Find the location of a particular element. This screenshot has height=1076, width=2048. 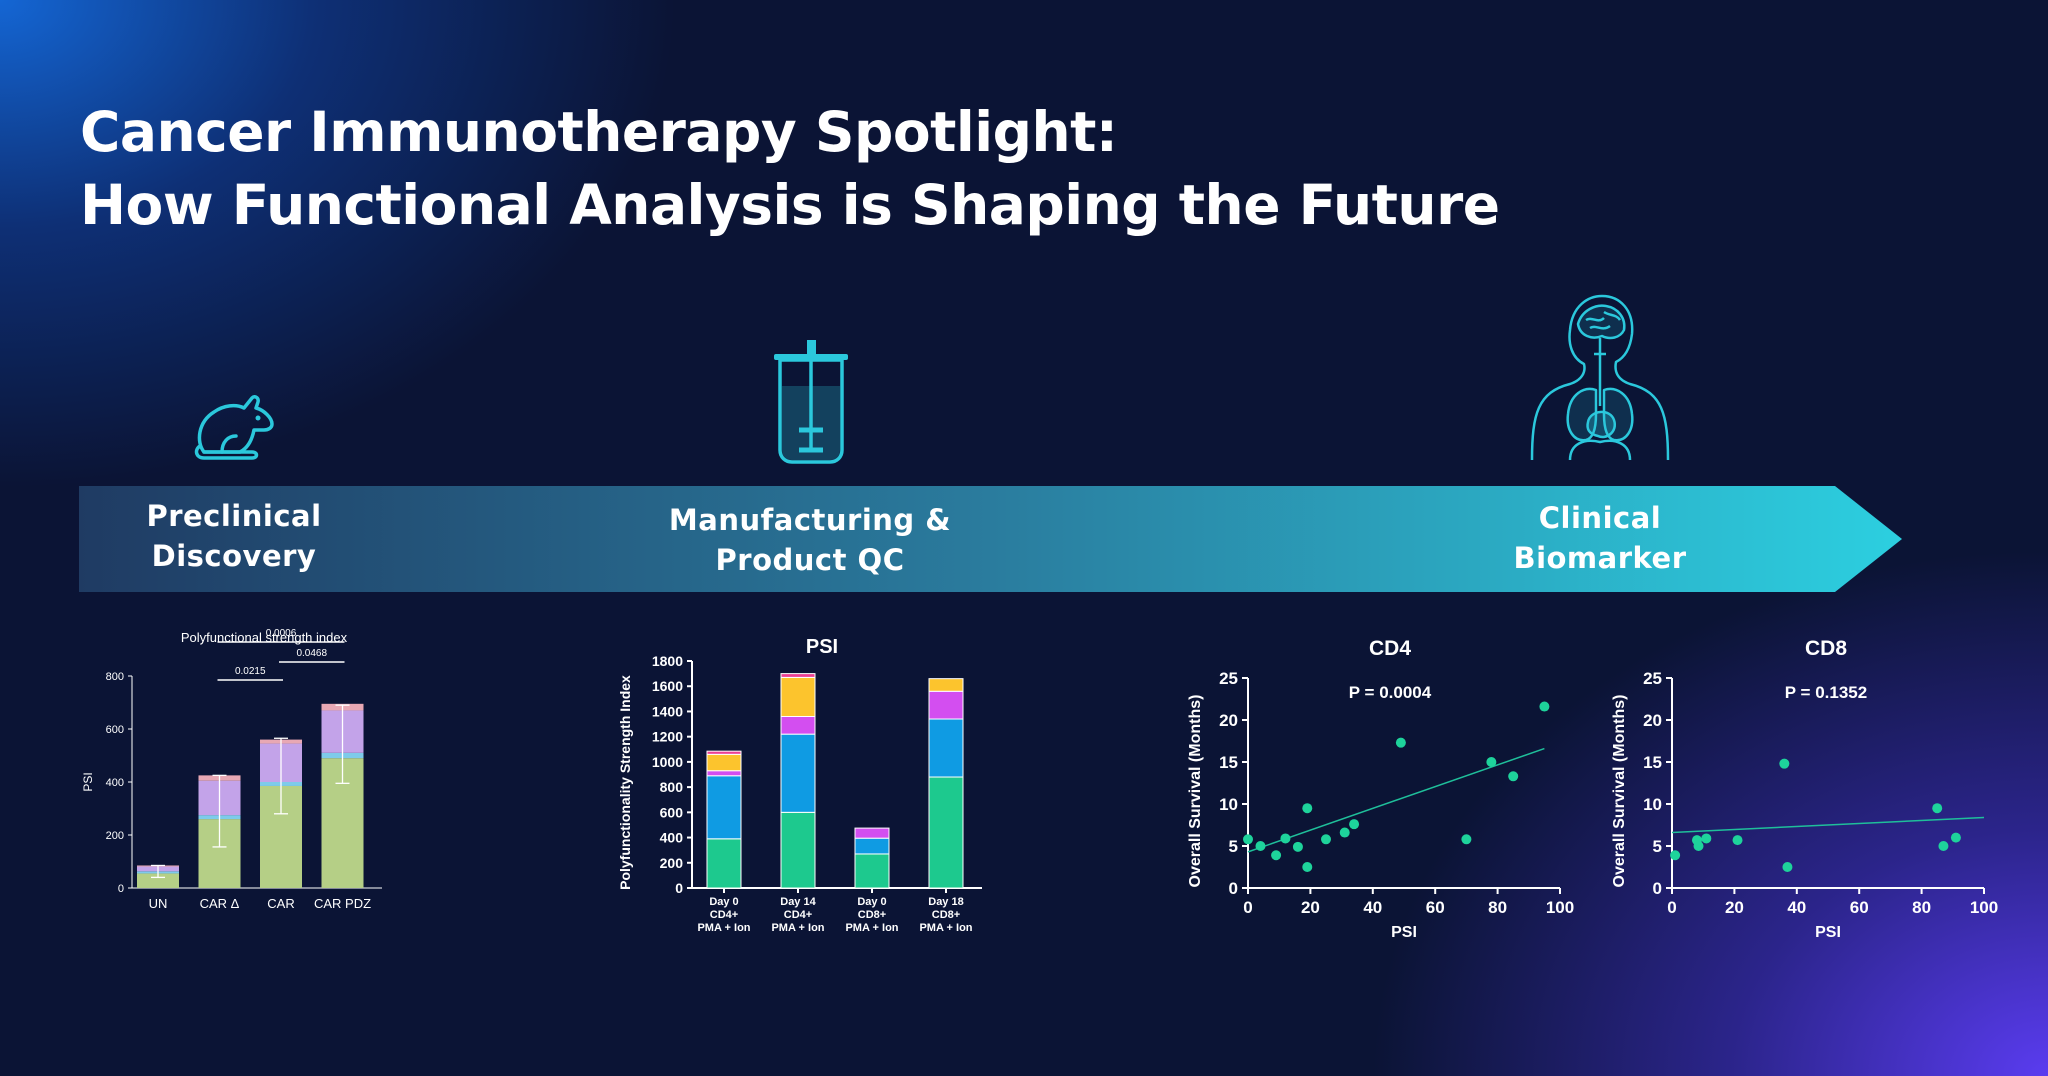

bioreactor-icon is located at coordinates (811, 402).